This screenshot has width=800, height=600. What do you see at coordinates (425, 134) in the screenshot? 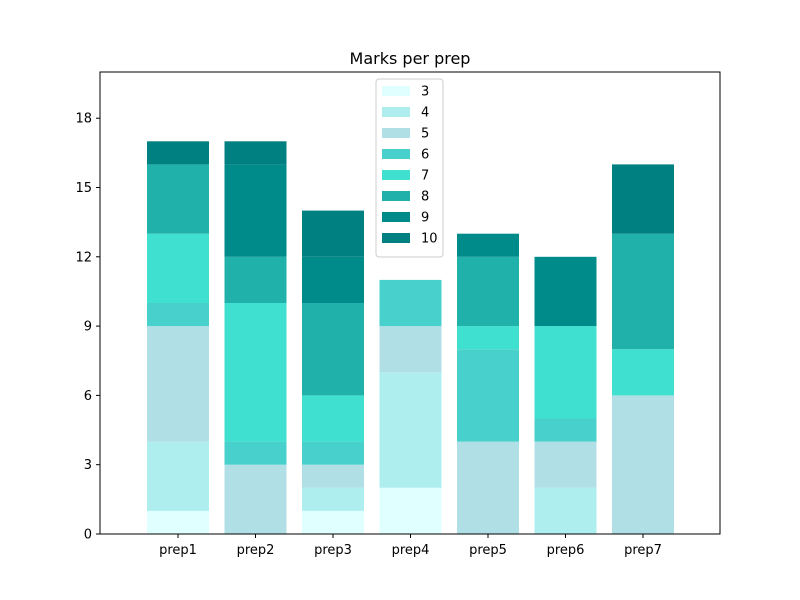
I see `legend-label-5: 5` at bounding box center [425, 134].